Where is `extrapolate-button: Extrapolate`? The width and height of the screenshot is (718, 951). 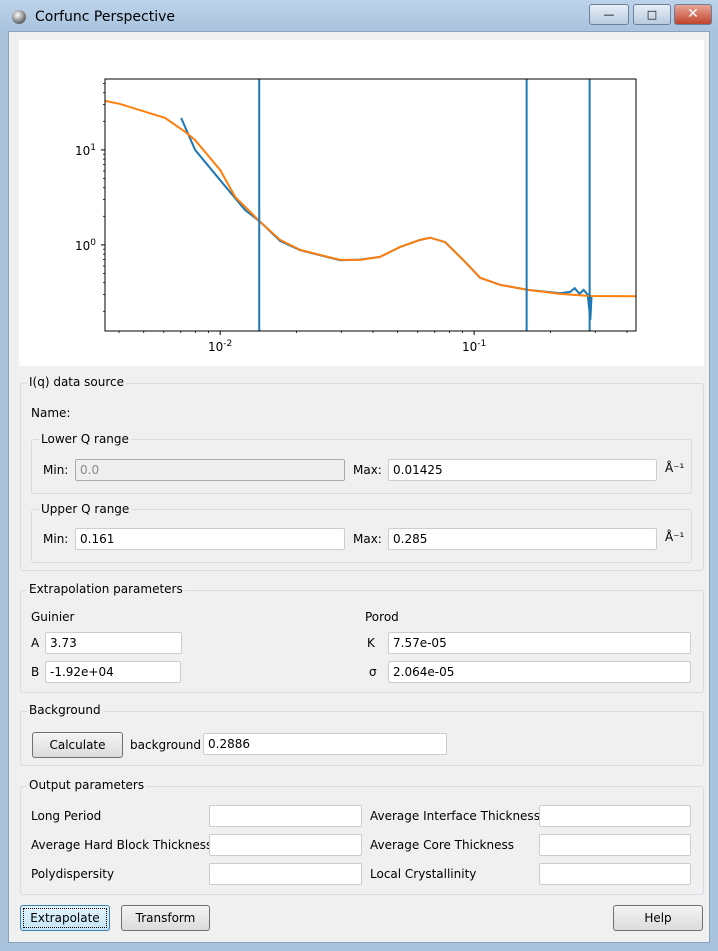
extrapolate-button: Extrapolate is located at coordinates (65, 918).